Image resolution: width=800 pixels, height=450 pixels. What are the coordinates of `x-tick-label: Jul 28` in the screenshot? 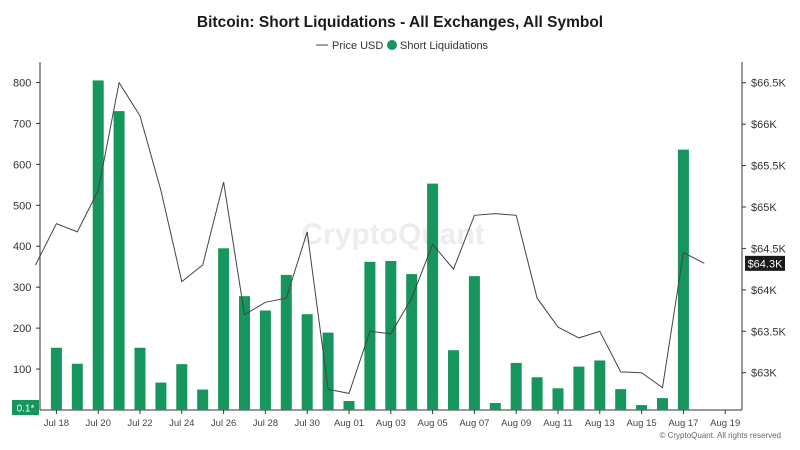 It's located at (265, 423).